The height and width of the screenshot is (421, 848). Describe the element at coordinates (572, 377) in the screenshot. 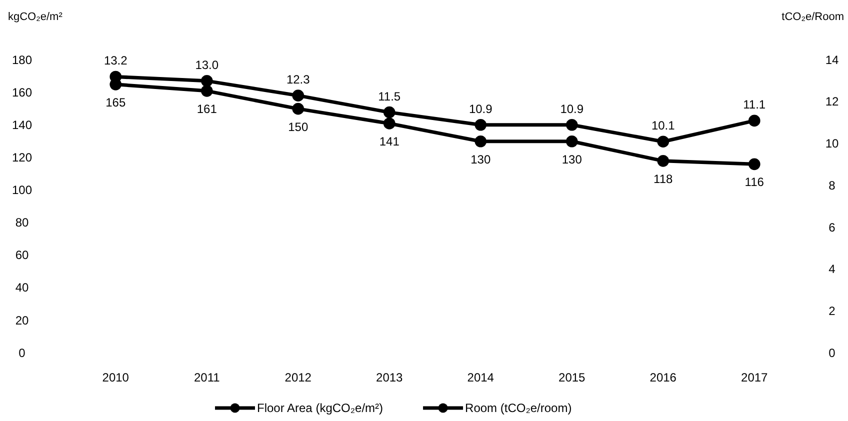

I see `x-tick-label: 2015` at that location.